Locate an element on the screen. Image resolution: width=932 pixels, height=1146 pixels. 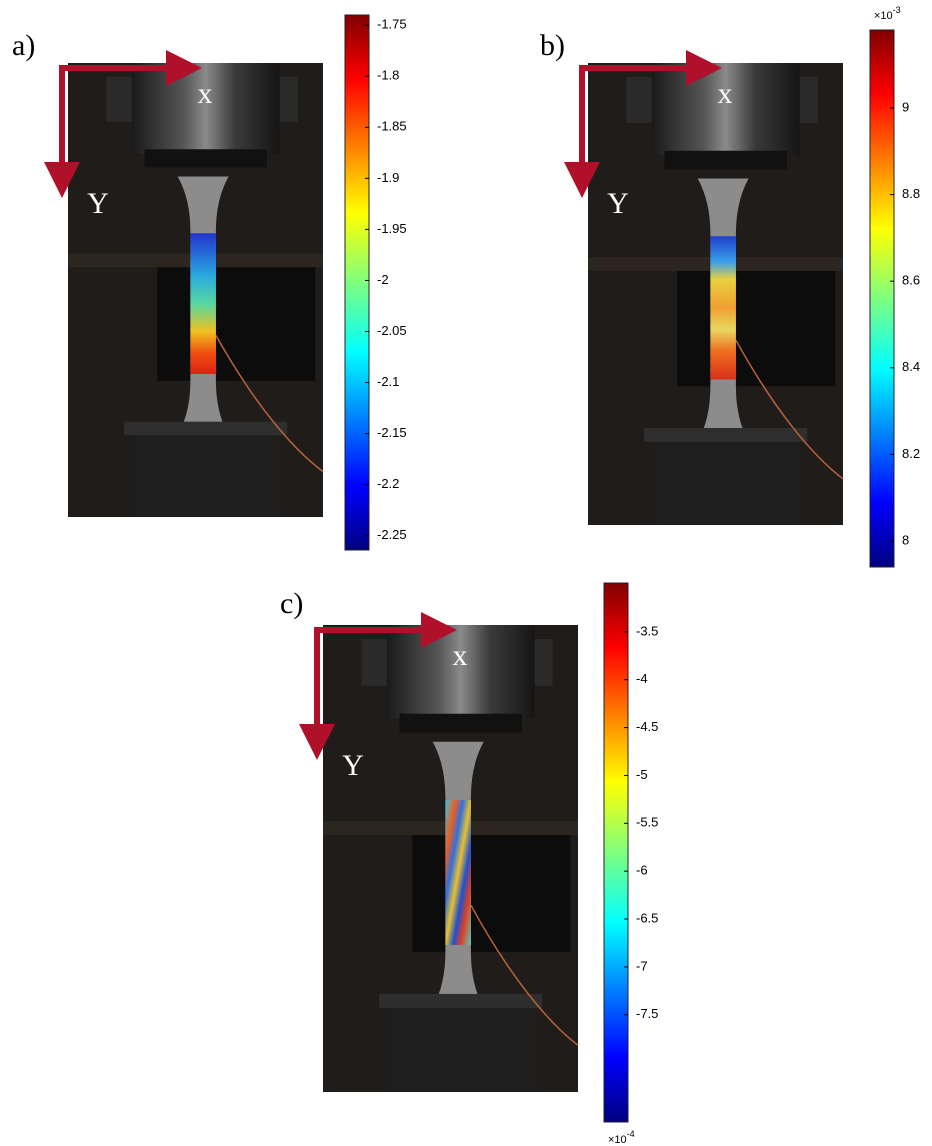
colorbar-tick-label: -7 is located at coordinates (642, 965).